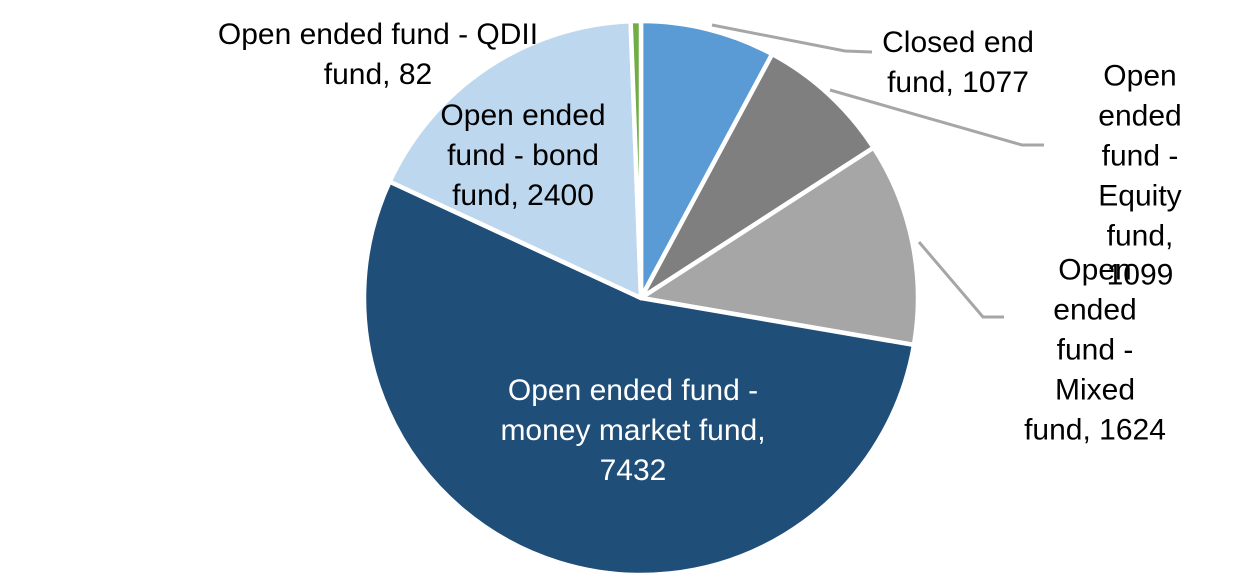 This screenshot has width=1250, height=584. What do you see at coordinates (636, 159) in the screenshot?
I see `pie-slice-open-ended-fund-qdii-fund` at bounding box center [636, 159].